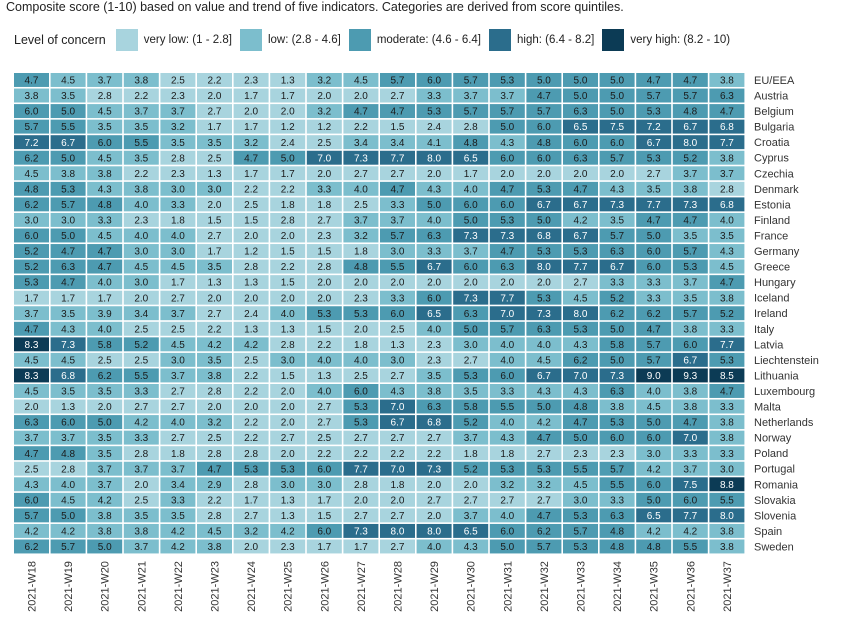 Image resolution: width=850 pixels, height=636 pixels. I want to click on cell-value-label: 5.3, so click(507, 469).